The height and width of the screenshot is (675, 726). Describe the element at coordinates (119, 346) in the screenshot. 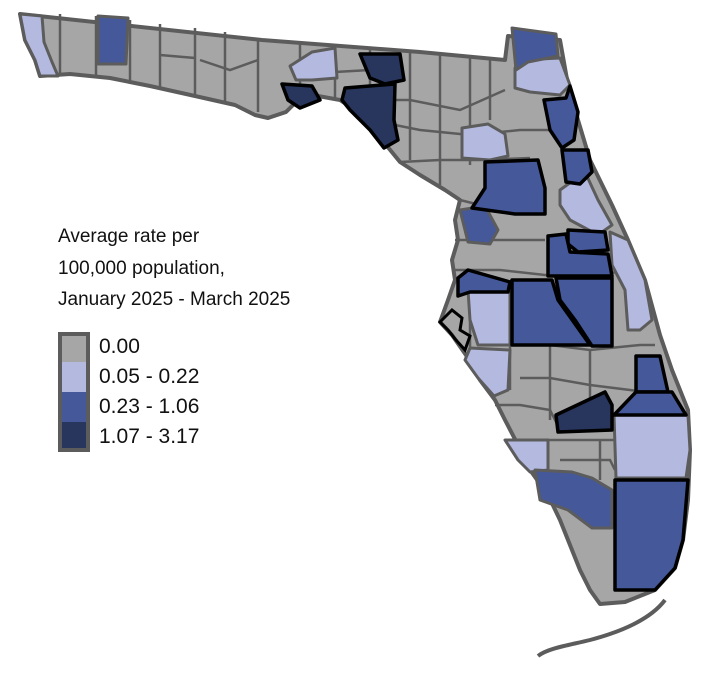

I see `legend-label: 0.00` at that location.